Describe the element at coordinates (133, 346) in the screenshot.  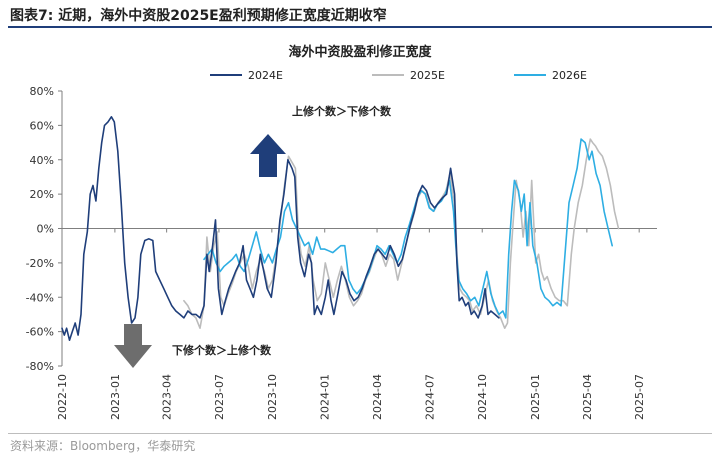
I see `down-arrow-icon` at that location.